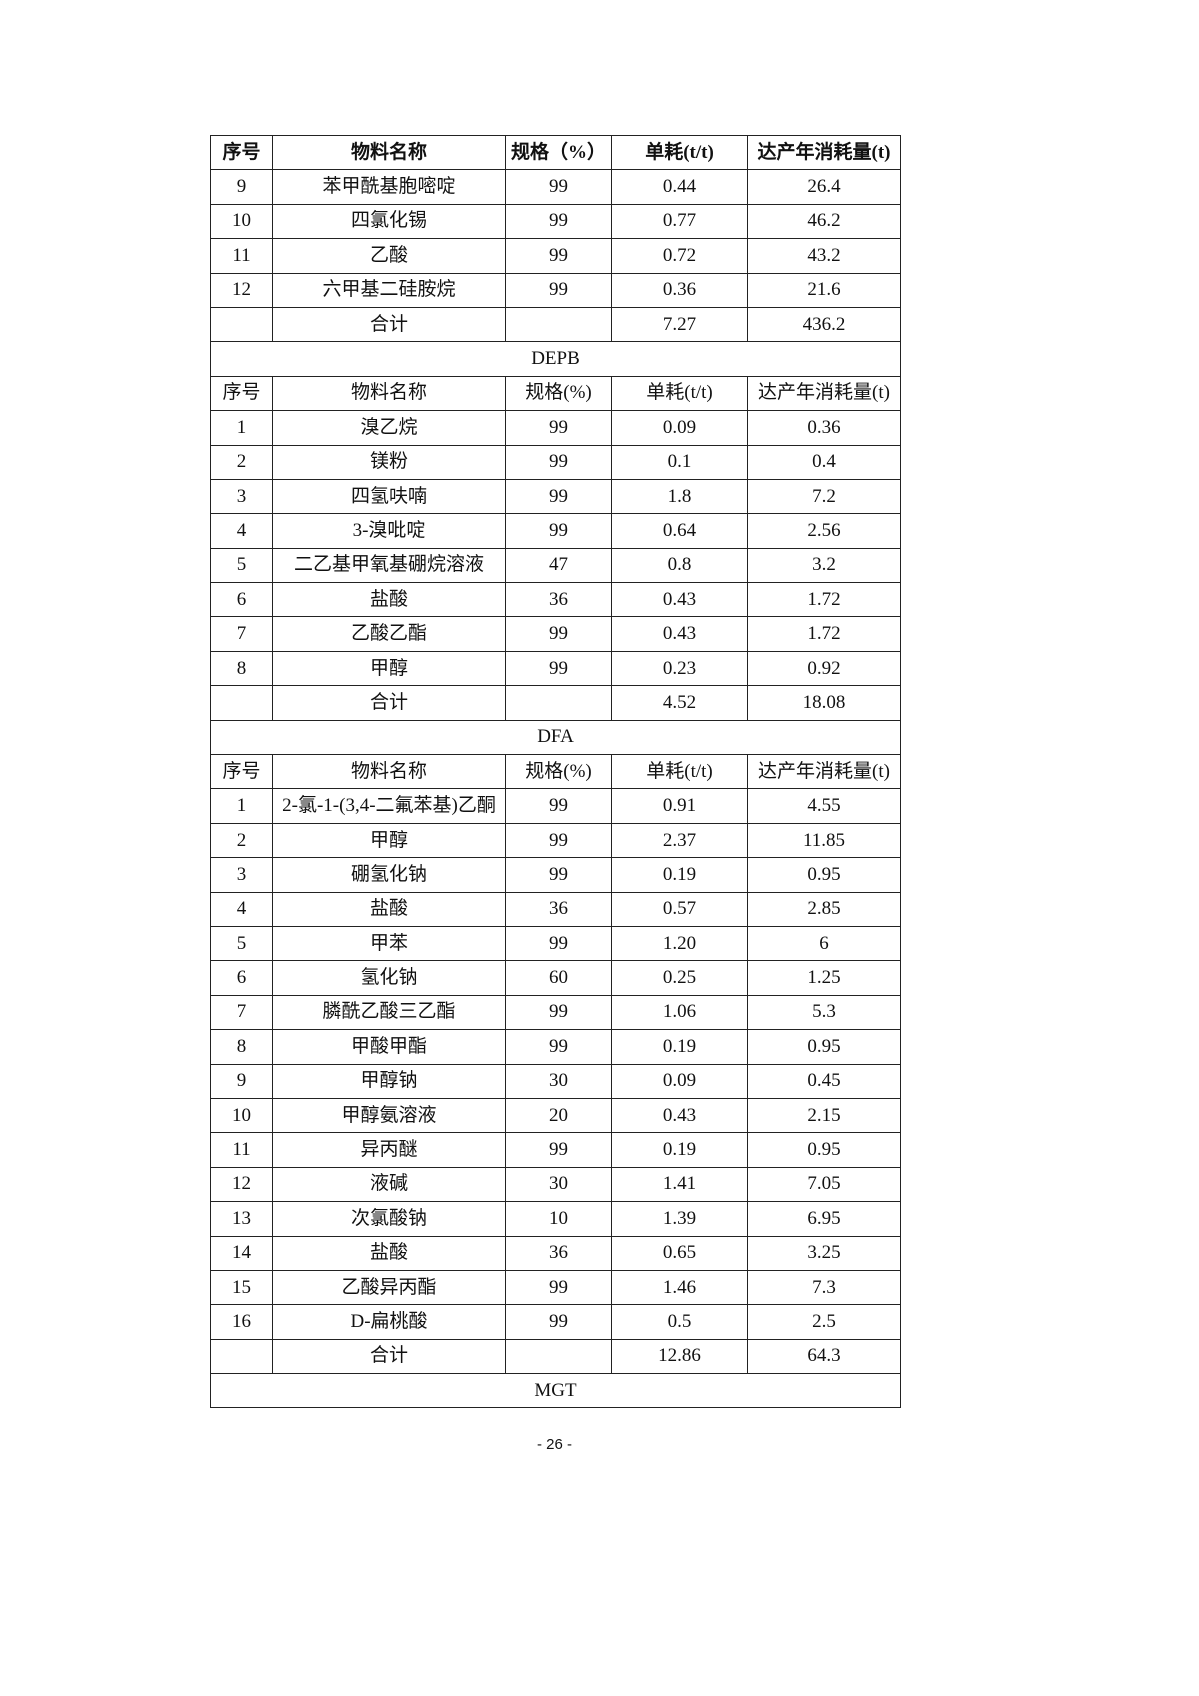 The height and width of the screenshot is (1696, 1199). Describe the element at coordinates (555, 875) in the screenshot. I see `table-row: 3 硼氢化钠 99 0.19 0.95` at that location.